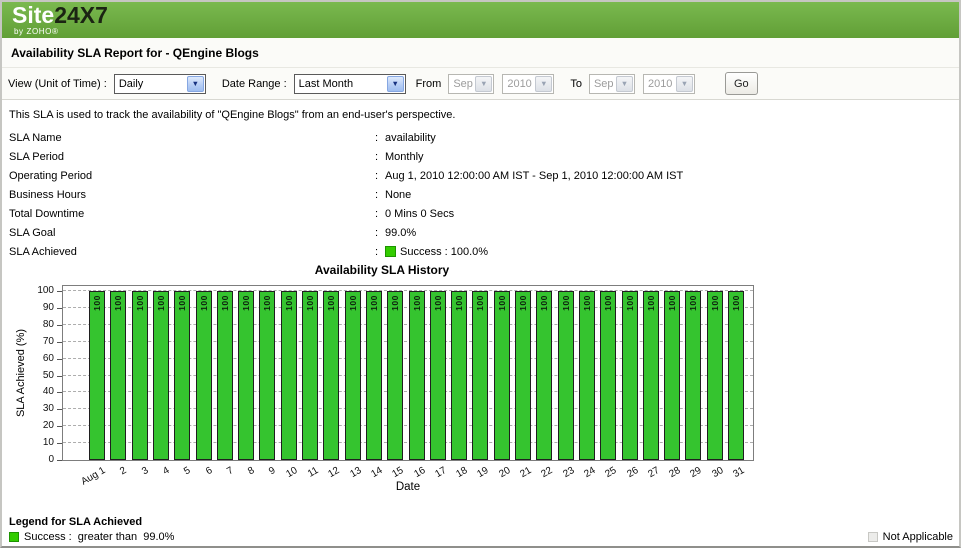  I want to click on logo-text-site: Site, so click(33, 15).